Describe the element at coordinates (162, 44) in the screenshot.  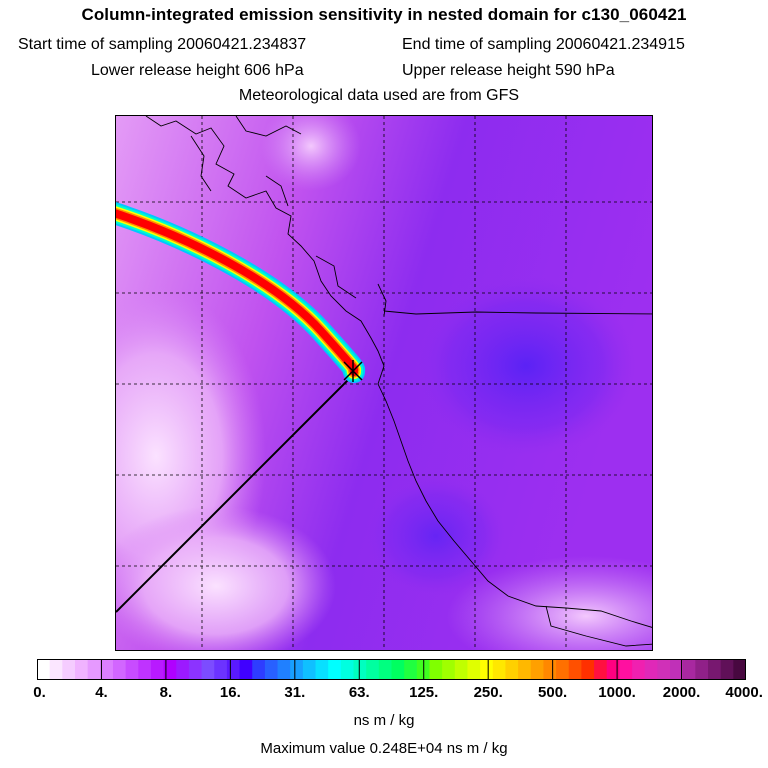
I see `start-time-label: Start time of sampling 20060421.234837` at that location.